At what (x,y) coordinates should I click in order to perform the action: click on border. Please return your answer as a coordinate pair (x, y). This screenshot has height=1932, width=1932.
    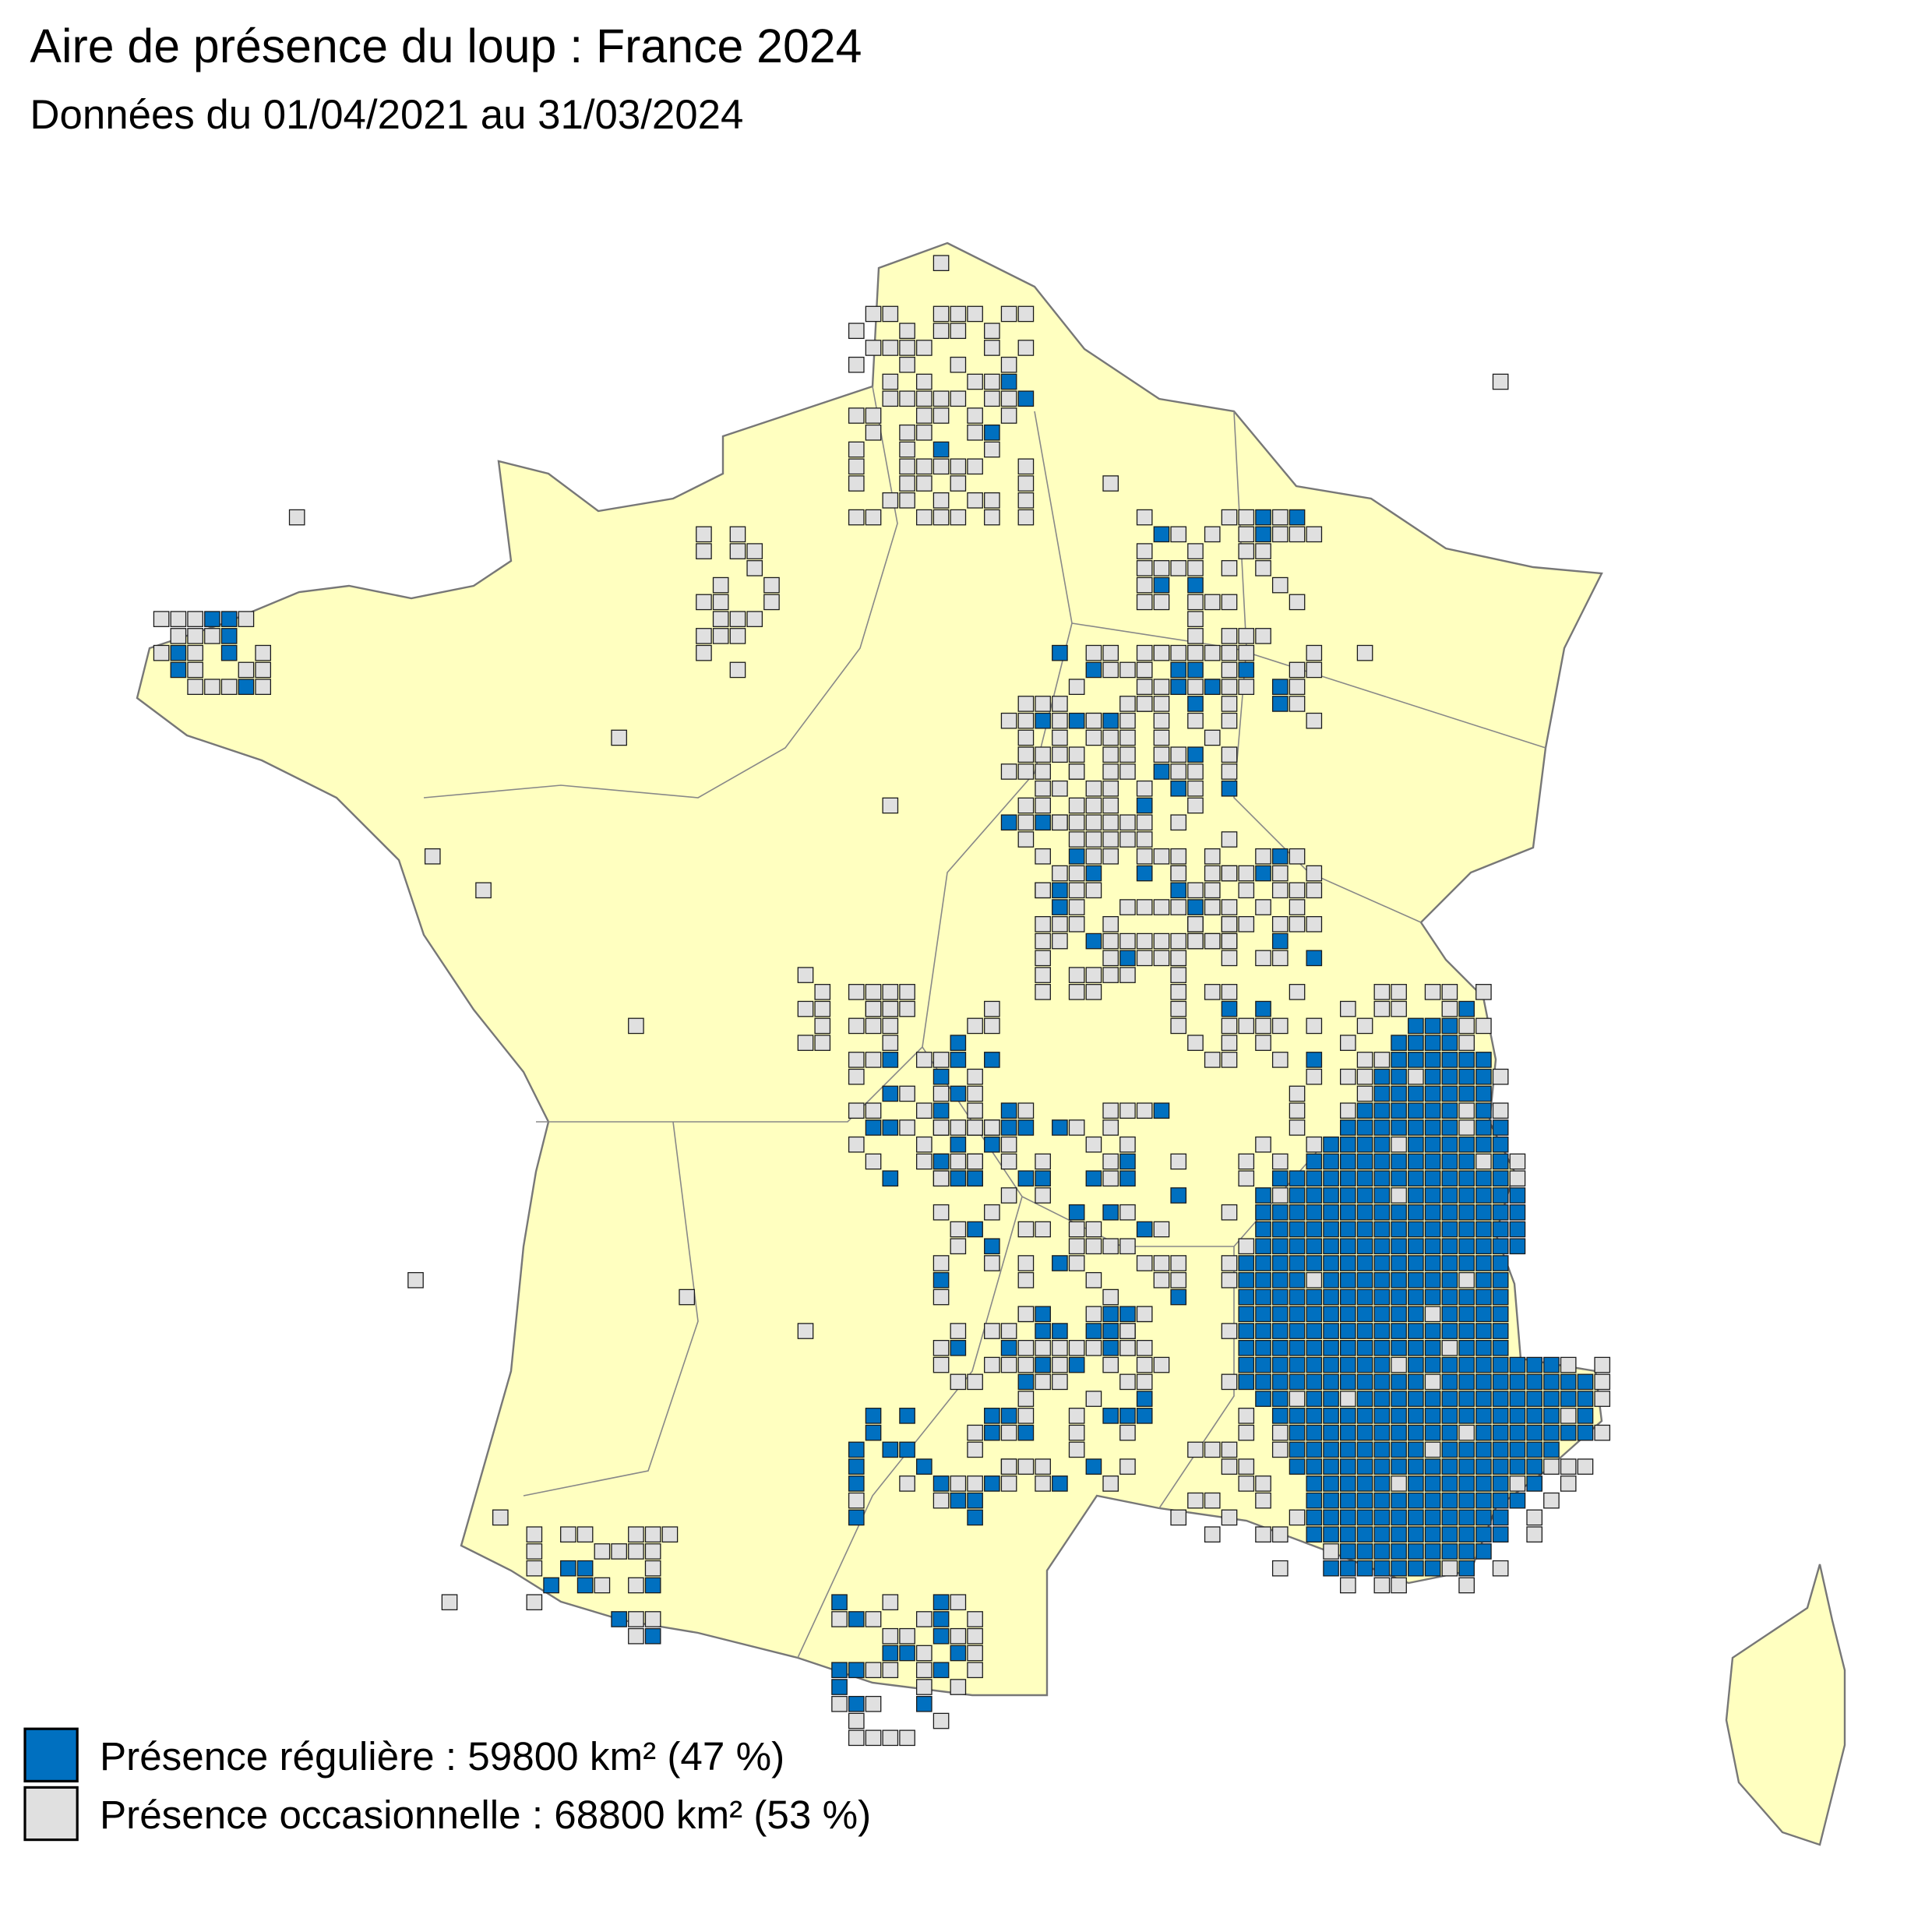
    Looking at the image, I should click on (910, 1428).